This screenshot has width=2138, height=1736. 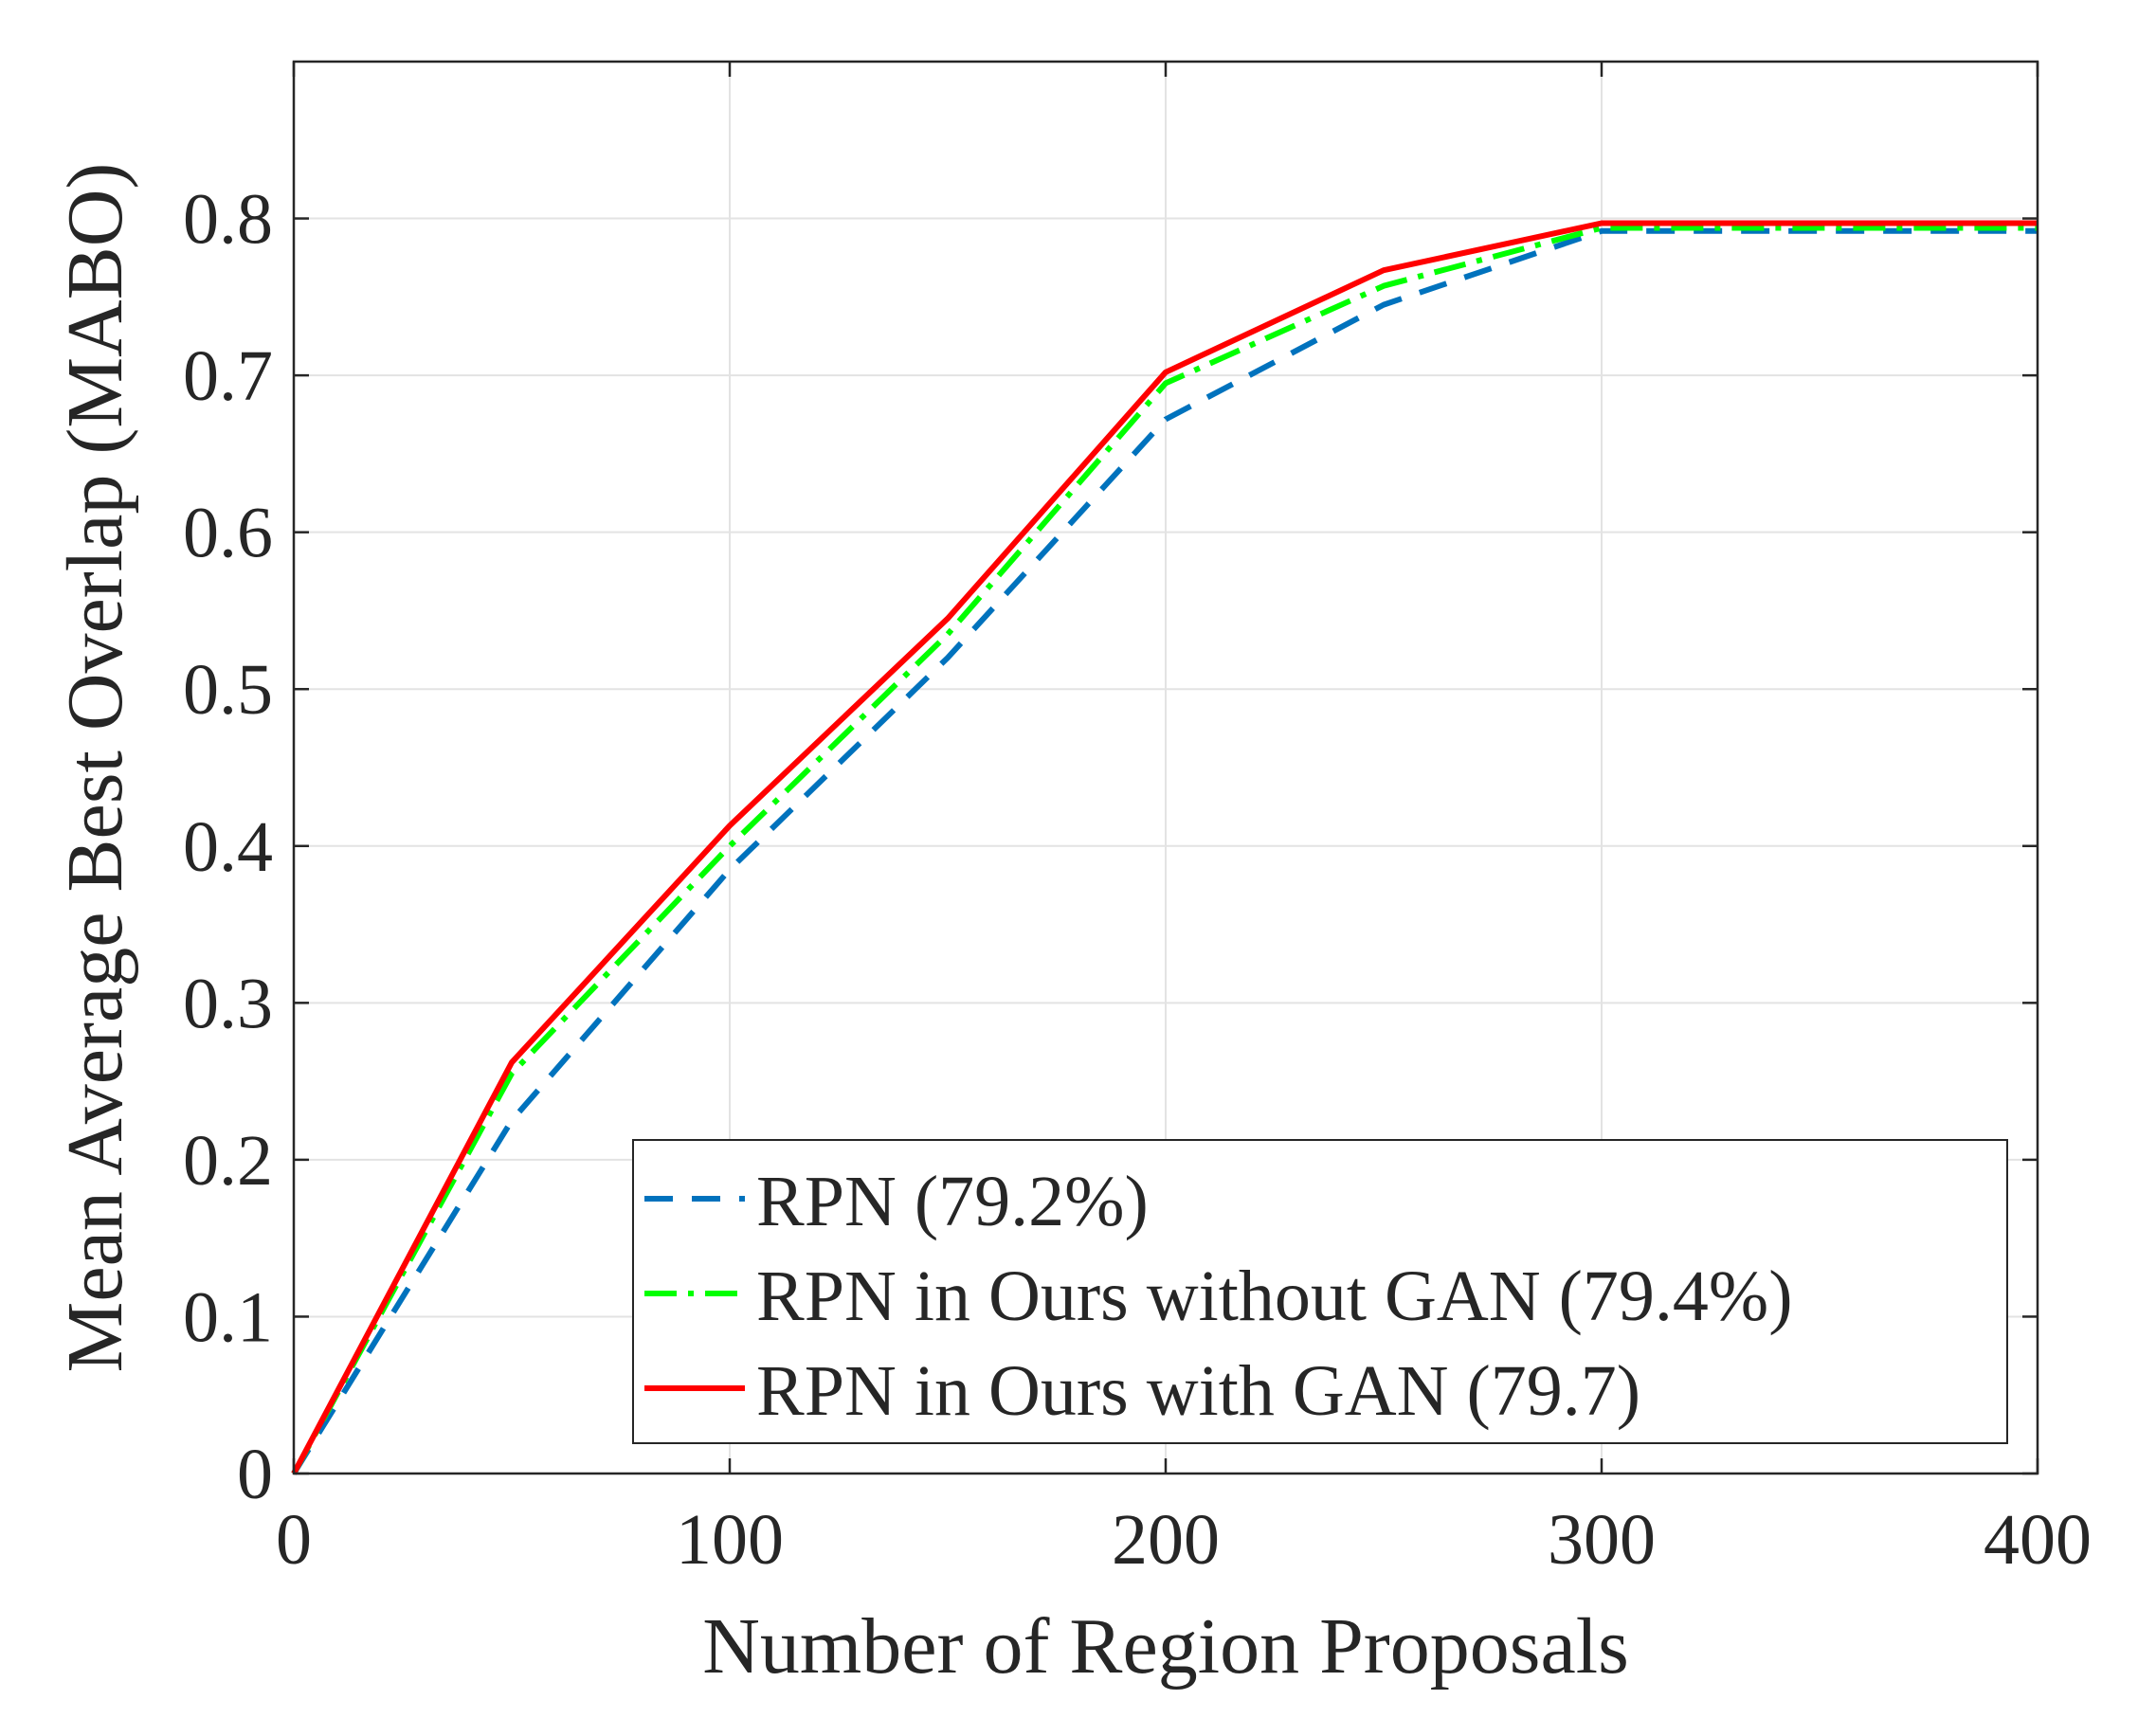 What do you see at coordinates (1602, 1540) in the screenshot?
I see `x-tick-label: 300` at bounding box center [1602, 1540].